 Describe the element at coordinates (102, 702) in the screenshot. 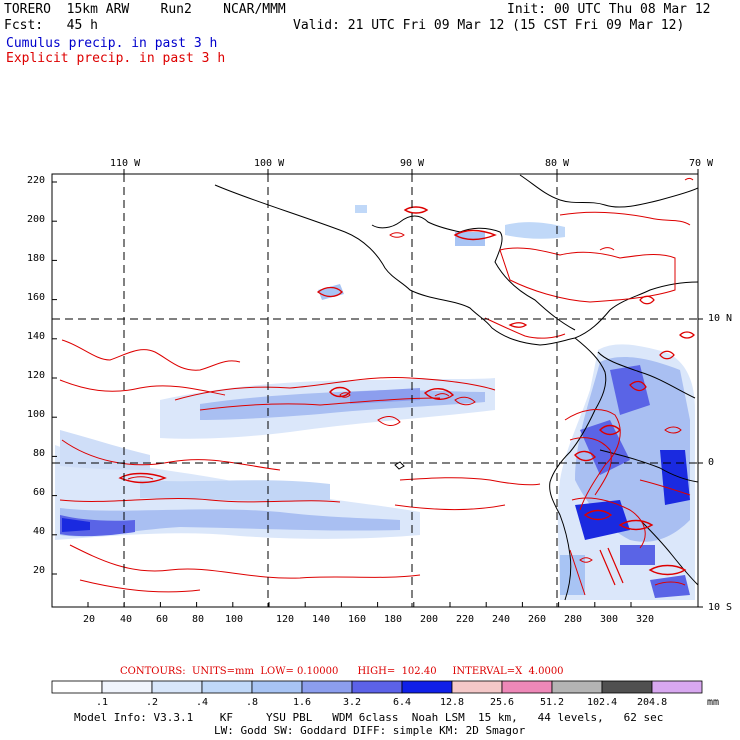

I see `colorbar-label: .1` at that location.